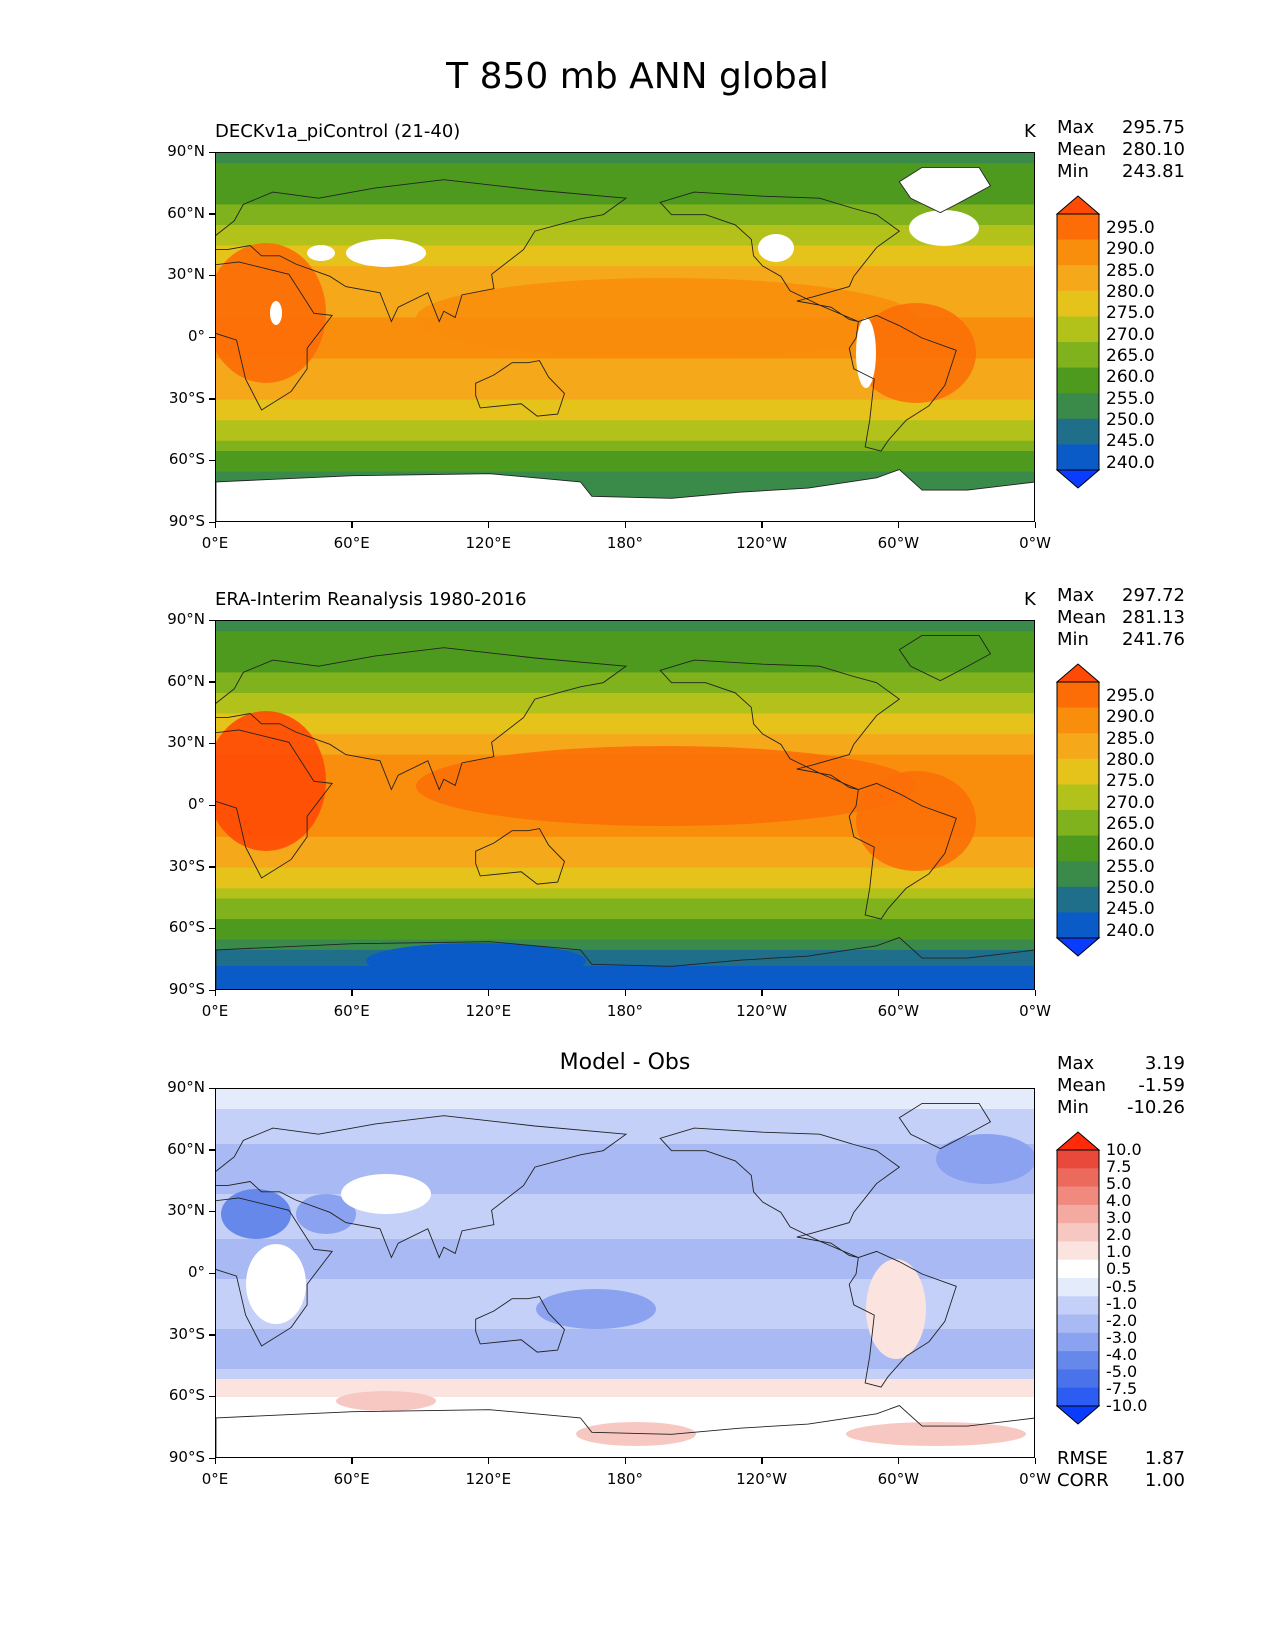 The width and height of the screenshot is (1275, 1650). What do you see at coordinates (762, 1011) in the screenshot?
I see `x-tick-label: 120°W` at bounding box center [762, 1011].